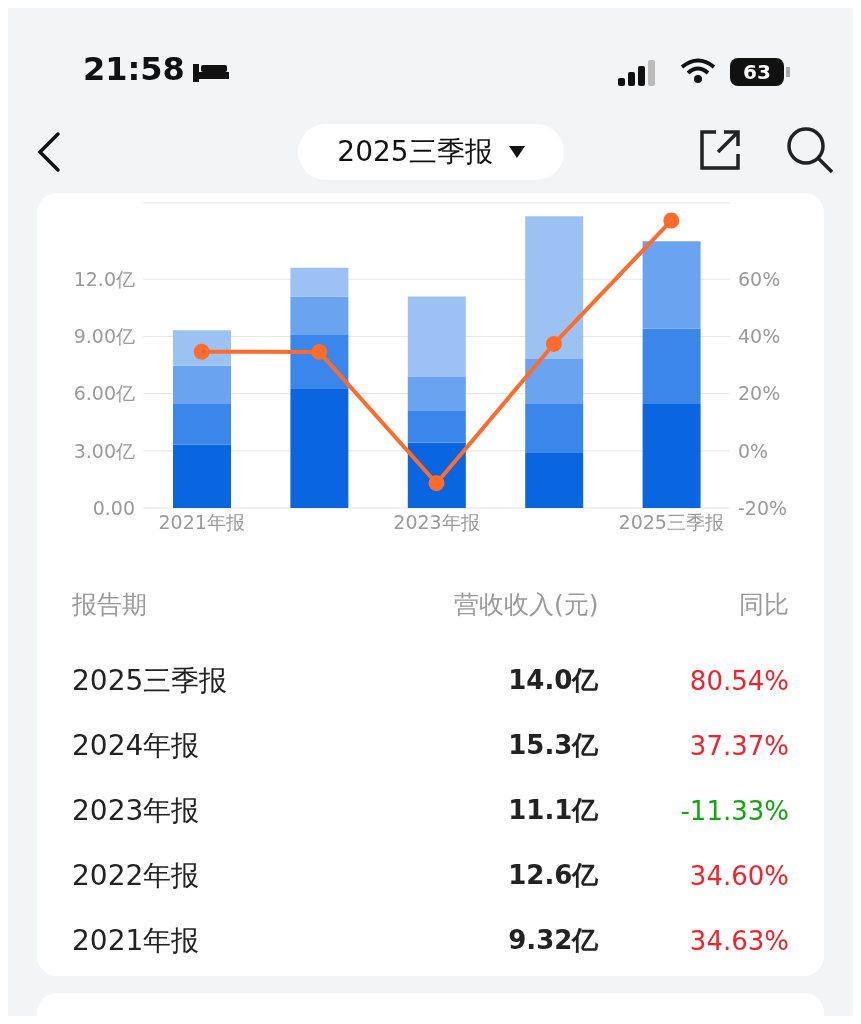 The height and width of the screenshot is (1024, 861). I want to click on y2-tick-label: 60%, so click(759, 279).